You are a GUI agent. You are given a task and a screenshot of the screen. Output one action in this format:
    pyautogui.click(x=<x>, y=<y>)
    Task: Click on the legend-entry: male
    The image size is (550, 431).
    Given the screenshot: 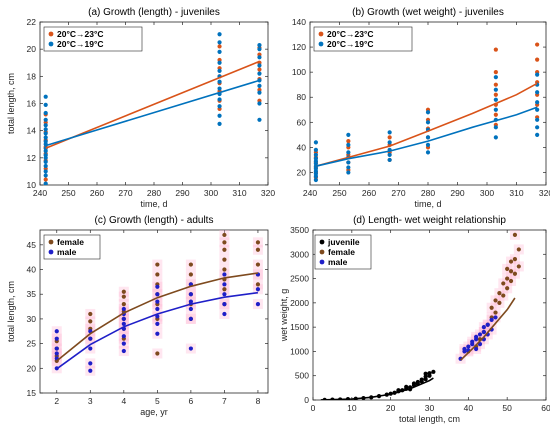 What is the action you would take?
    pyautogui.click(x=338, y=262)
    